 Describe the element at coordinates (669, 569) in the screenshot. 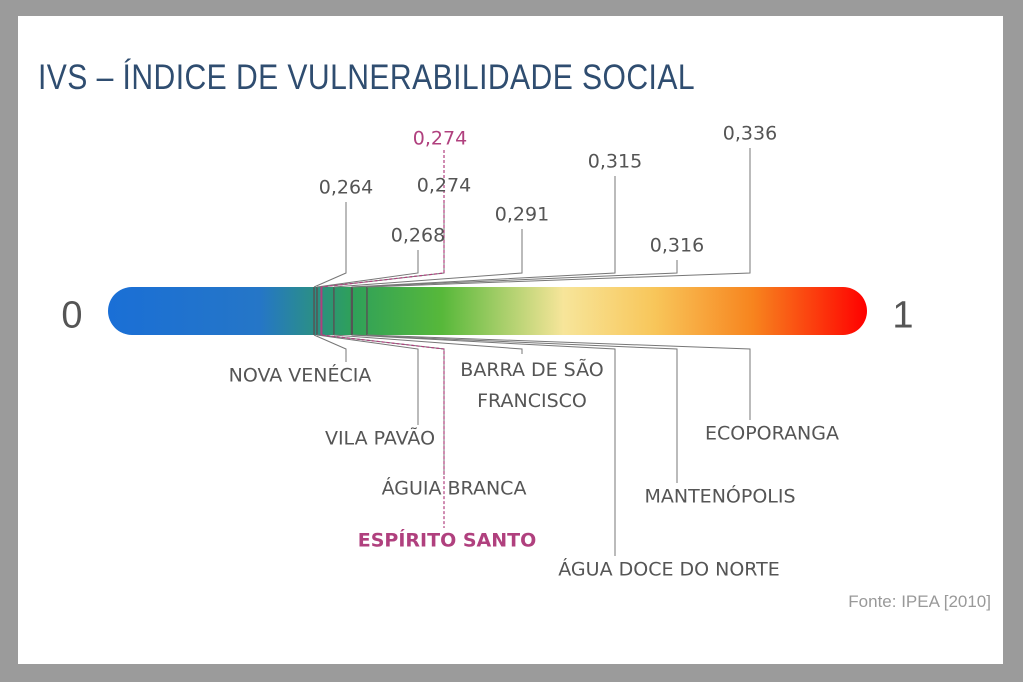

I see `category-label: ÁGUA DOCE DO NORTE` at that location.